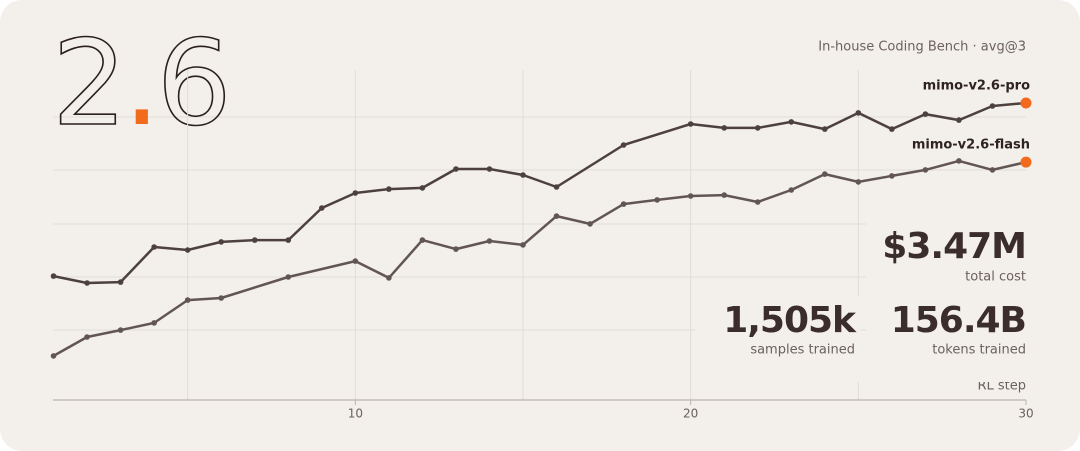  I want to click on stat-value: 1,505k, so click(790, 320).